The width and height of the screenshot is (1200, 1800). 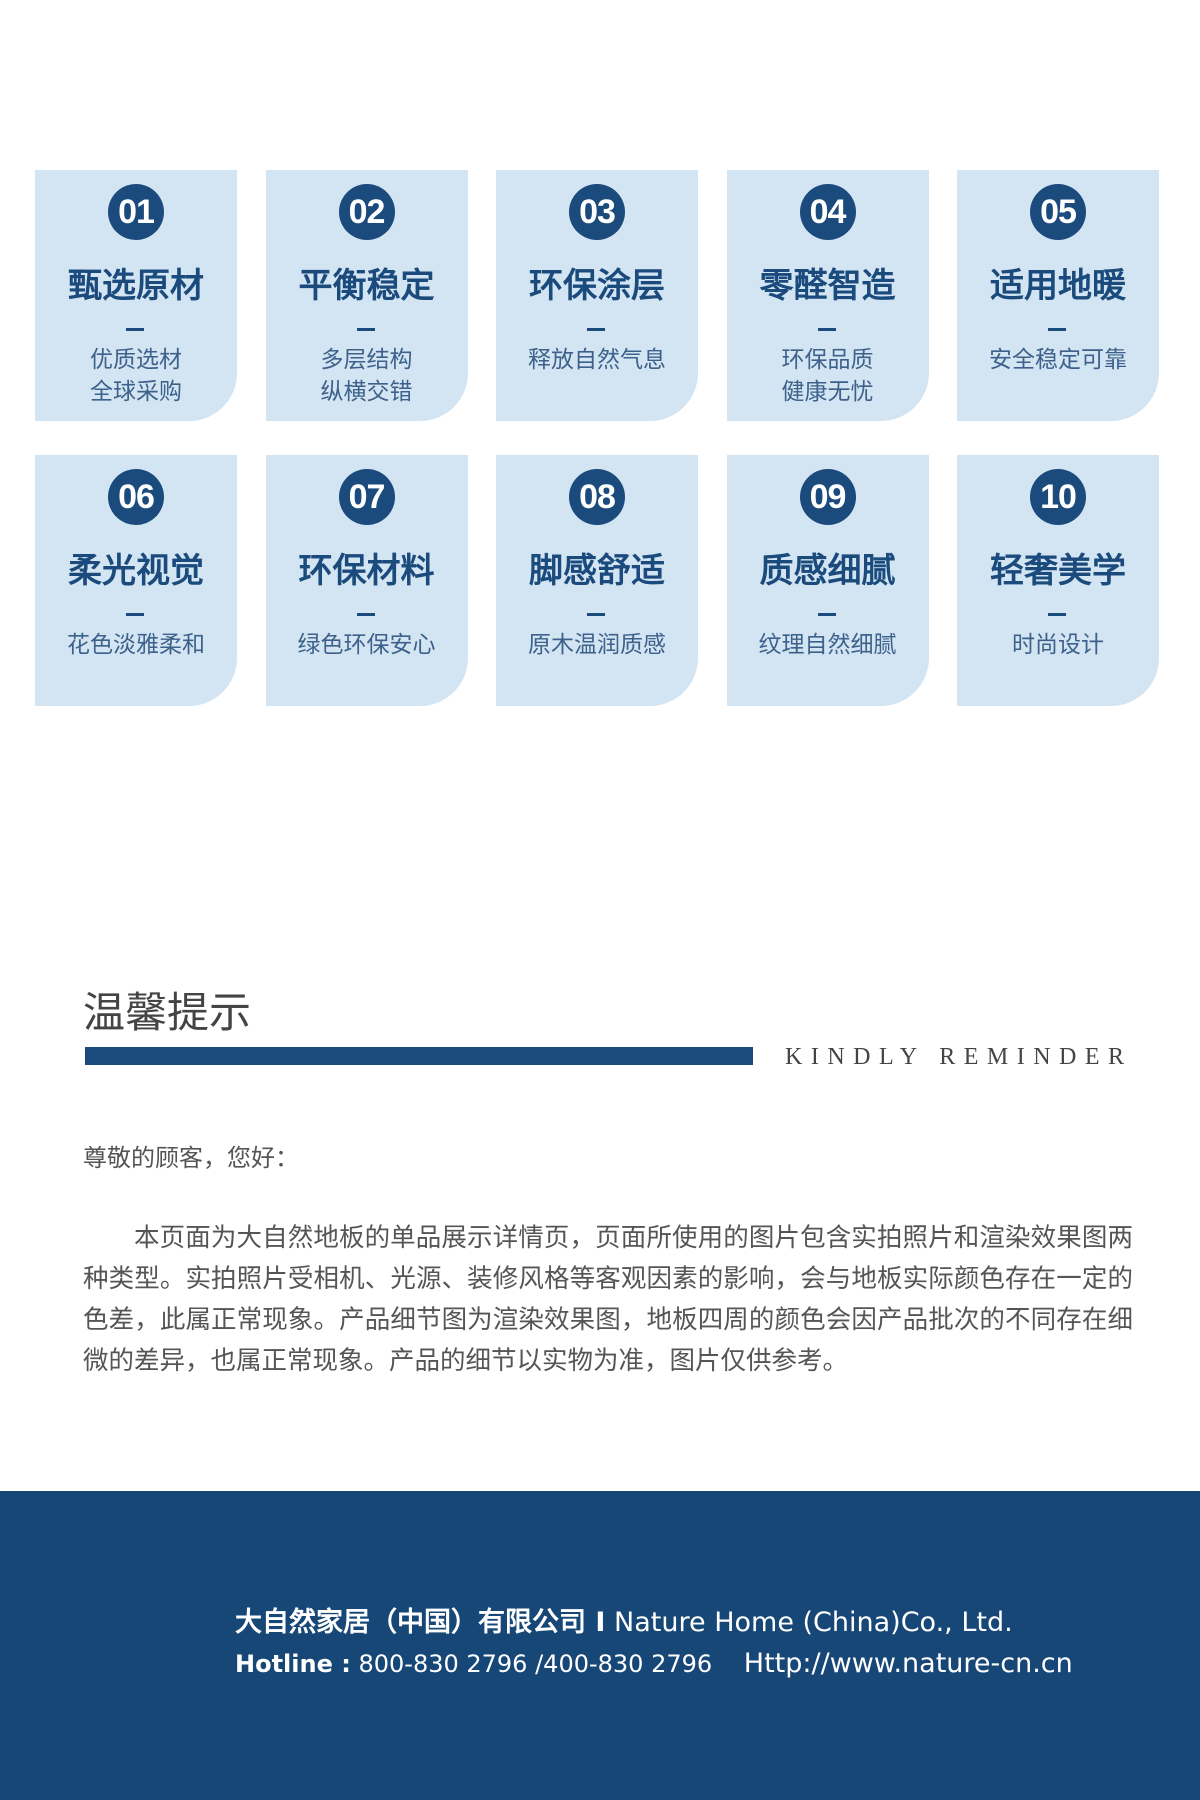 I want to click on reminder-subtitle: KINDLY REMINDER, so click(x=959, y=1057).